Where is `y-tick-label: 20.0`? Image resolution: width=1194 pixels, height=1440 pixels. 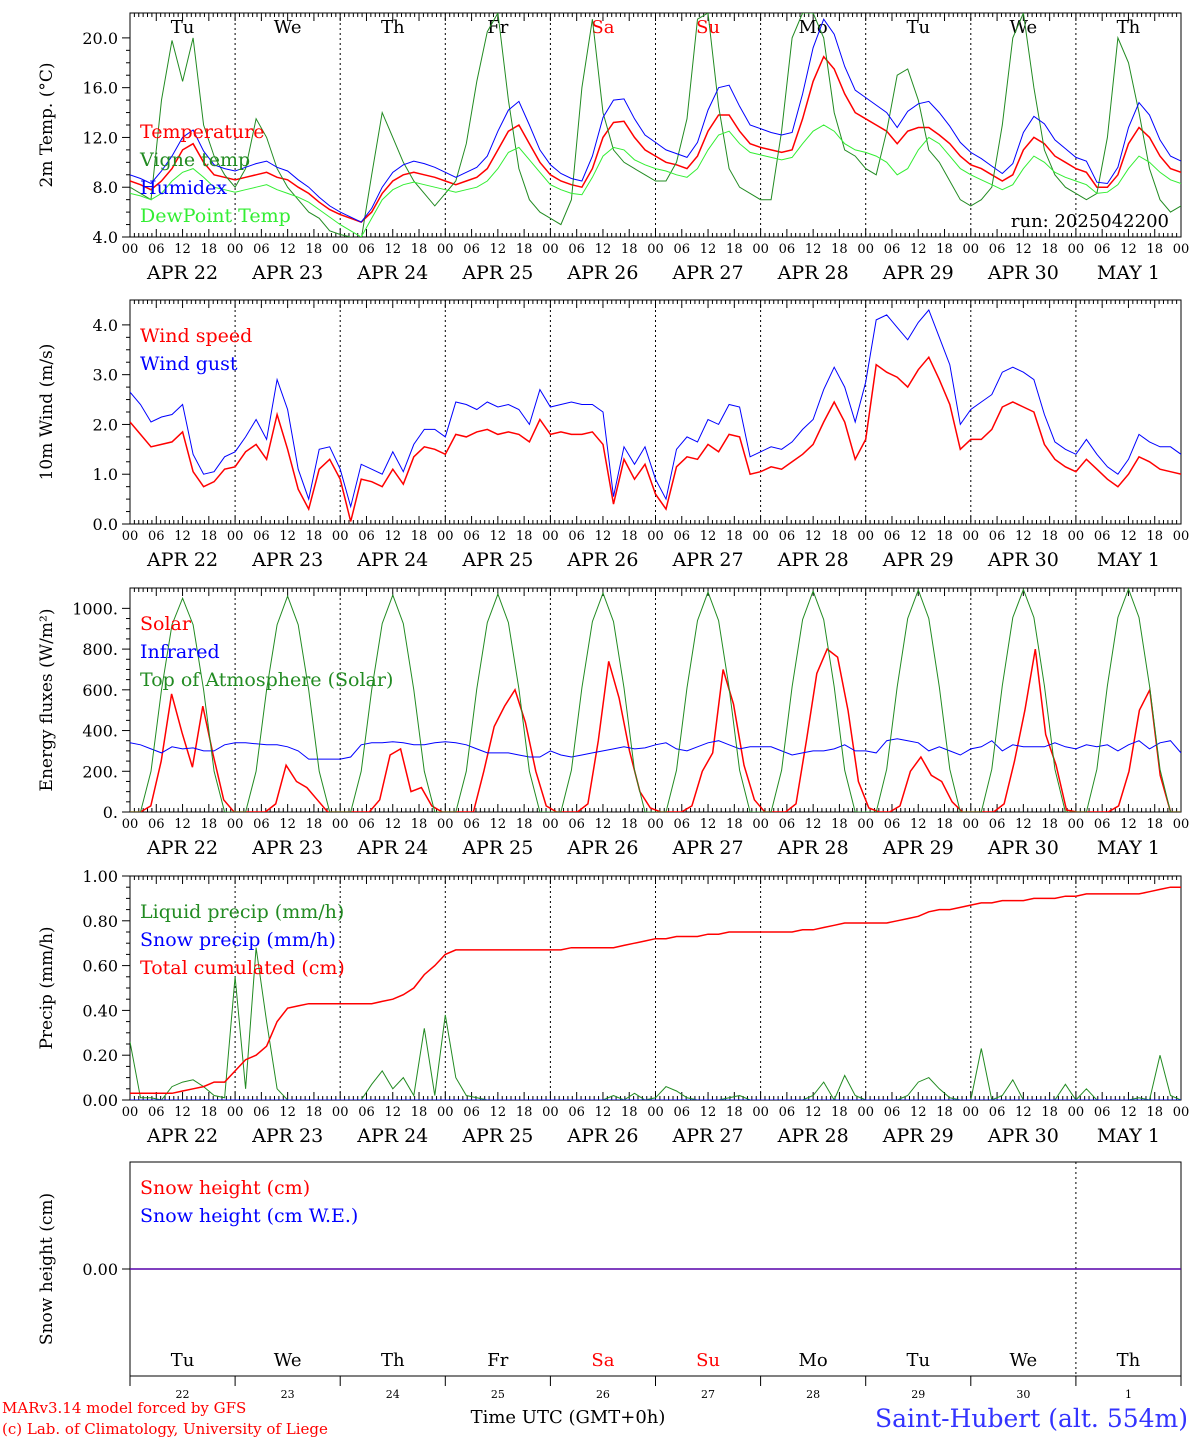 y-tick-label: 20.0 is located at coordinates (100, 38).